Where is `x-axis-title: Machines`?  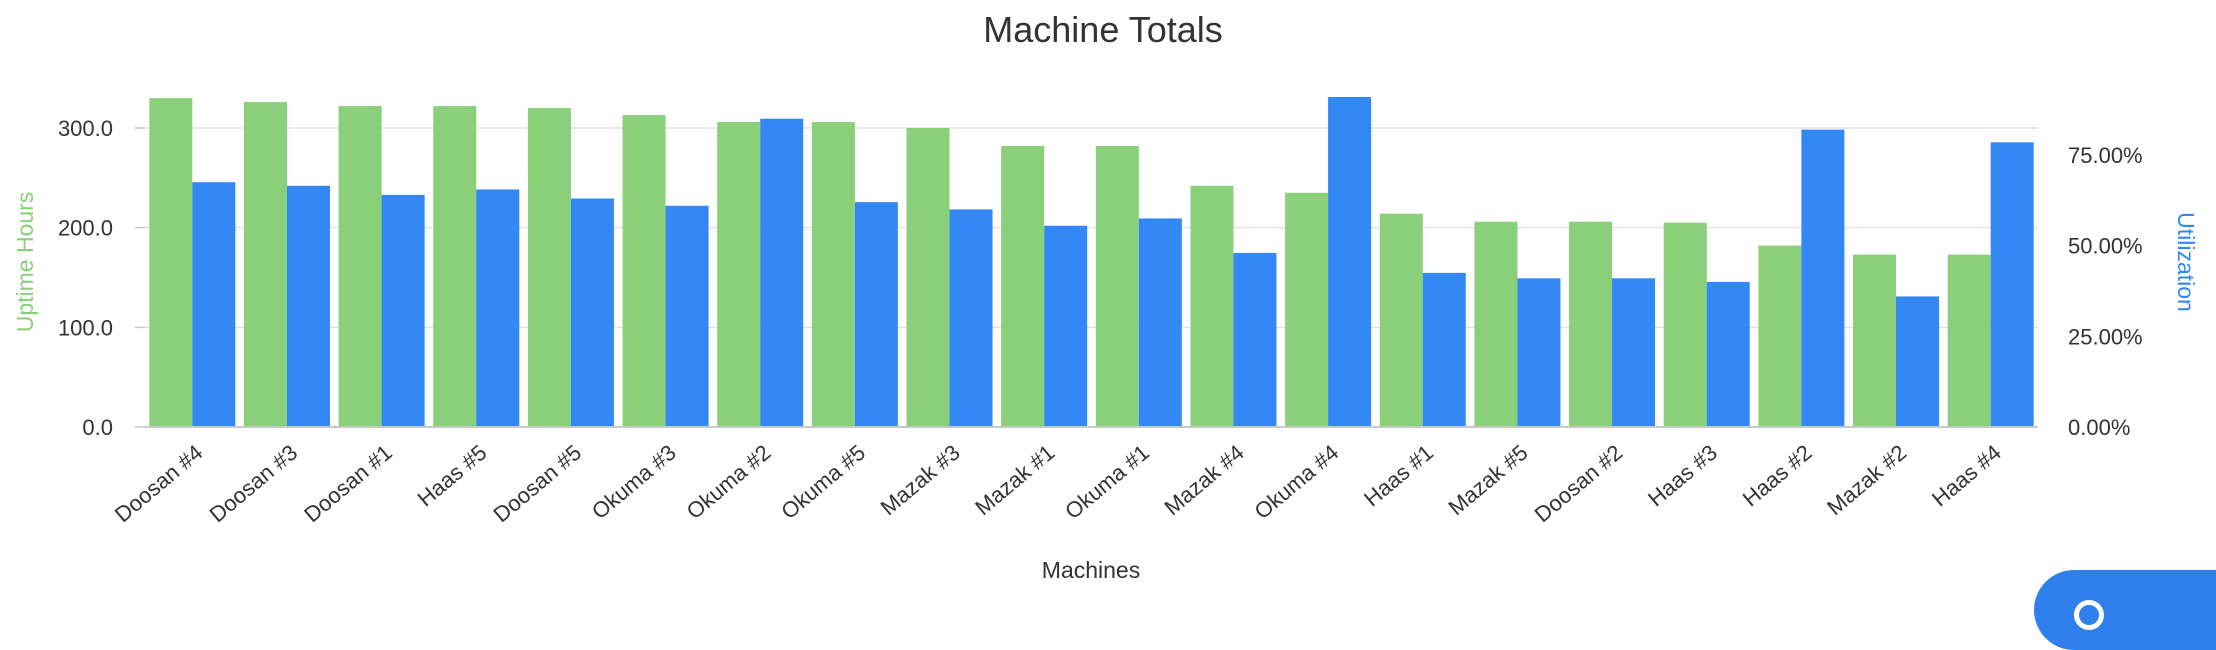
x-axis-title: Machines is located at coordinates (1091, 570).